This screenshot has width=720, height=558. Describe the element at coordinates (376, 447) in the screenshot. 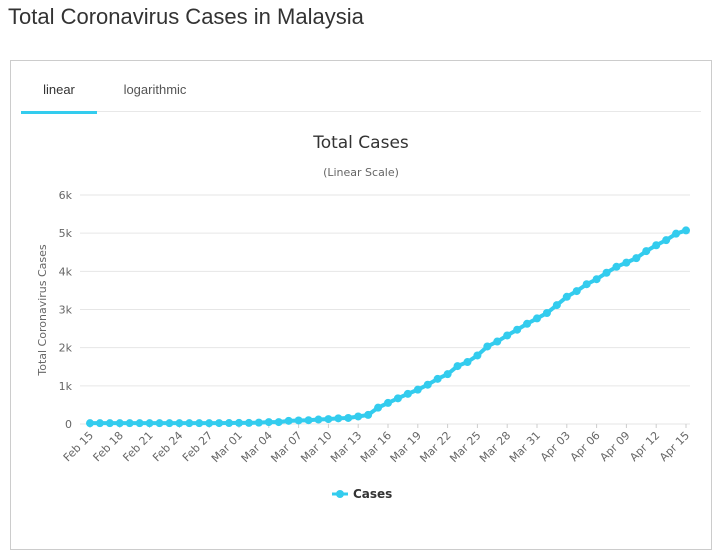

I see `x-tick-label: Mar 16` at that location.